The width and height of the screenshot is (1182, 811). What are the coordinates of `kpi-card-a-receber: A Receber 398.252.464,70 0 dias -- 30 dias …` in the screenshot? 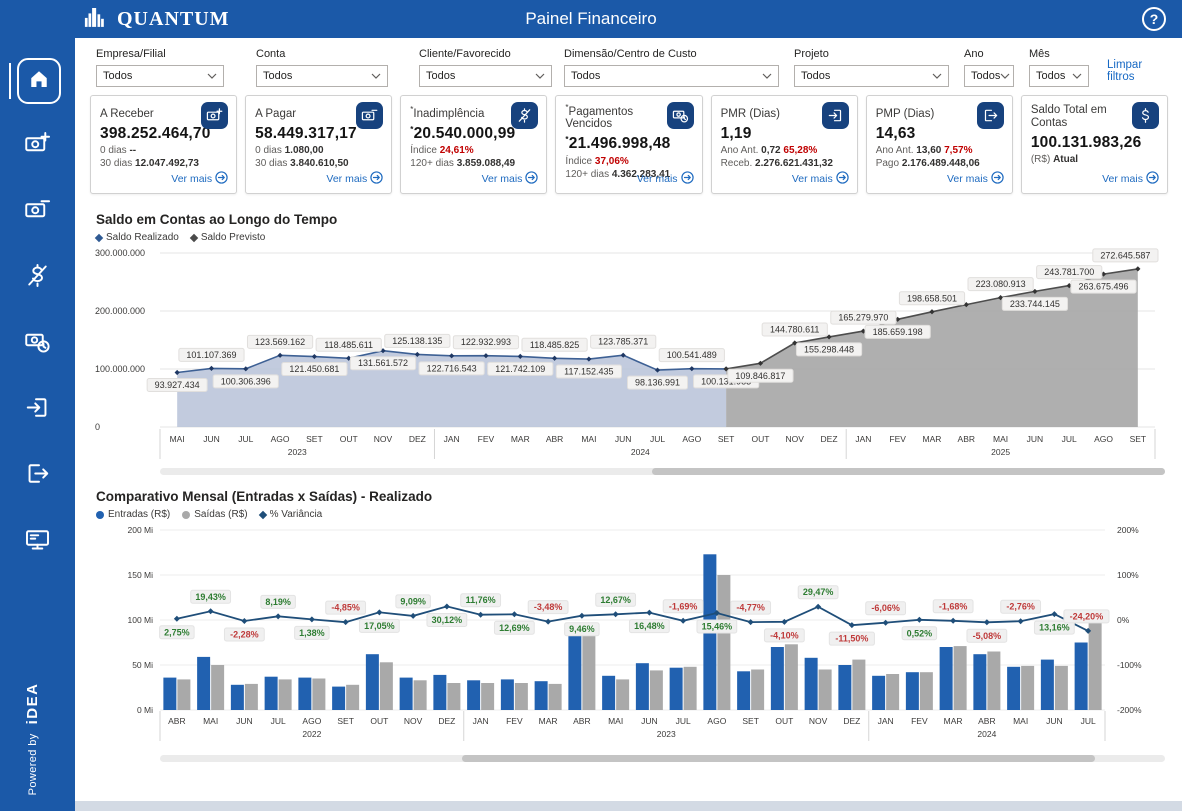 It's located at (164, 144).